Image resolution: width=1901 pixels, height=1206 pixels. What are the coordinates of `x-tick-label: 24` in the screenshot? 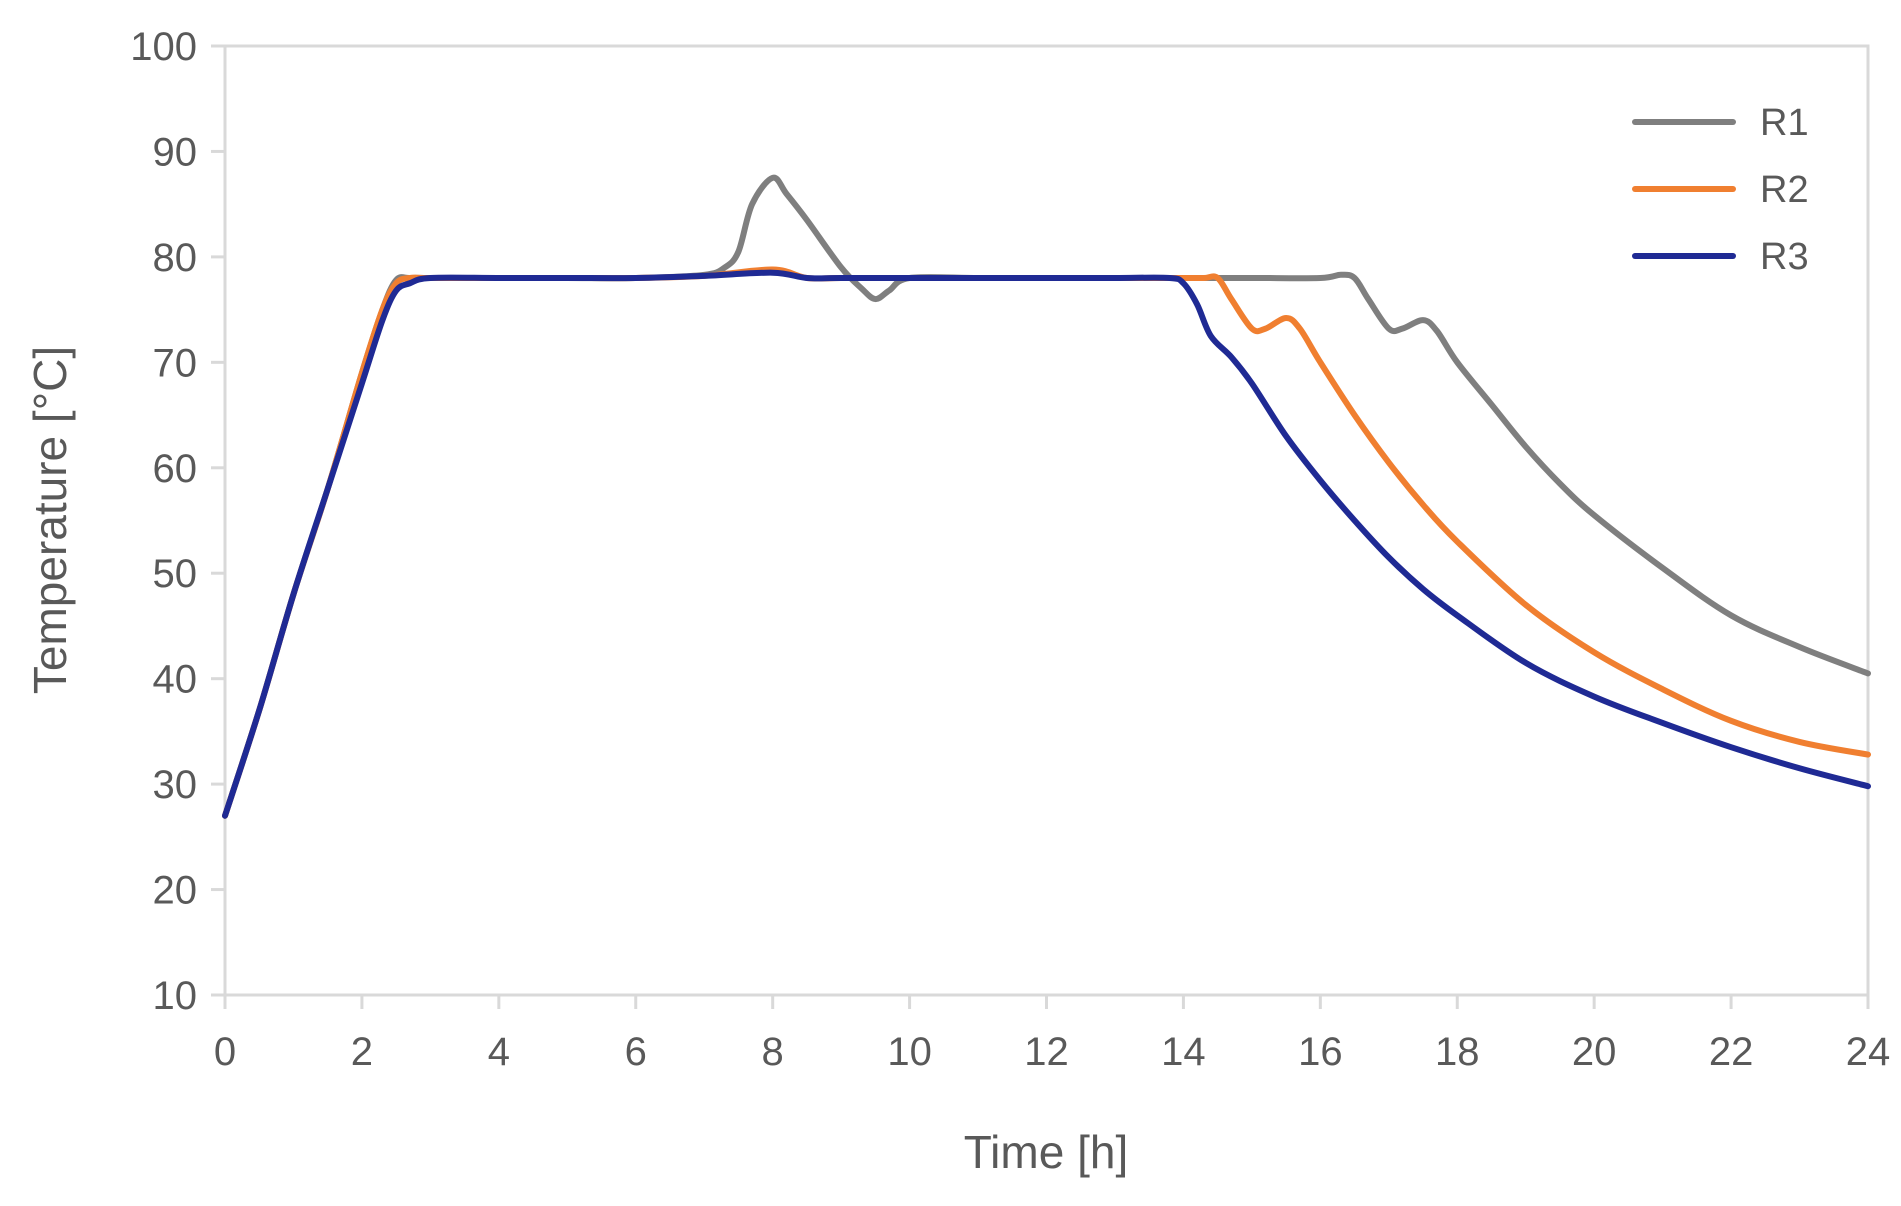 It's located at (1868, 1052).